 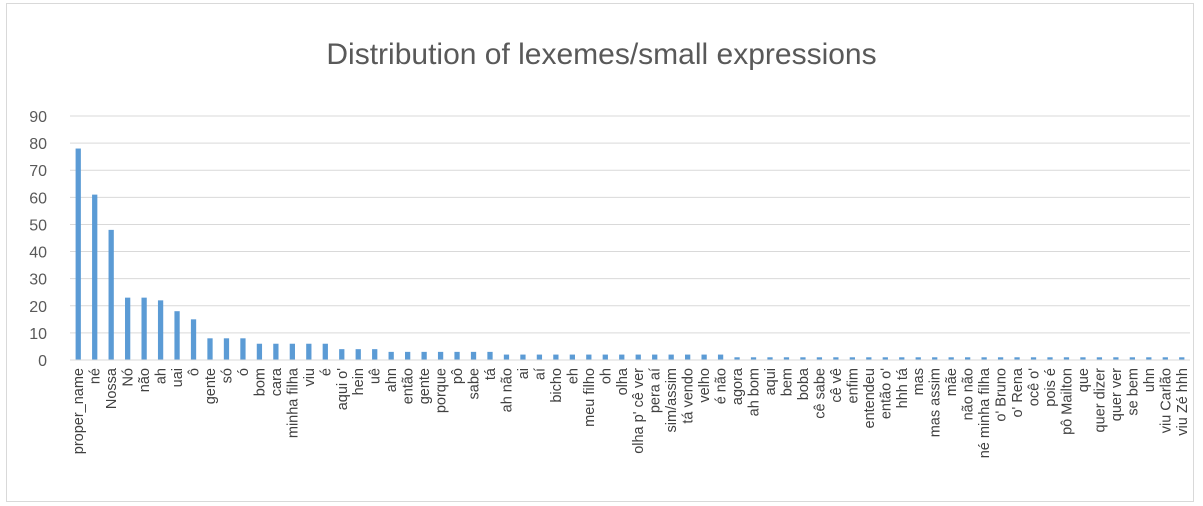 What do you see at coordinates (540, 374) in the screenshot?
I see `x-tick-label: aí` at bounding box center [540, 374].